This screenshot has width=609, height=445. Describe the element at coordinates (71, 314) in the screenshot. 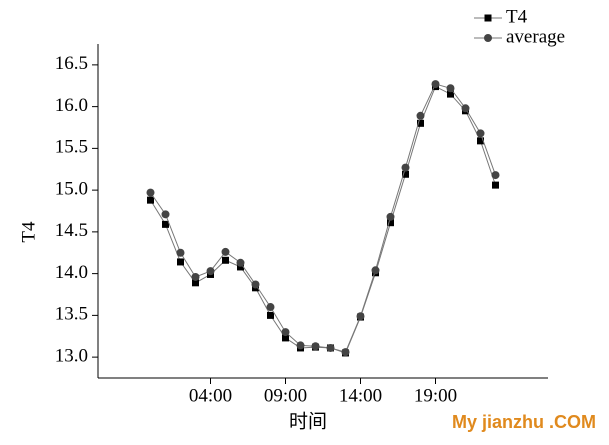

I see `y-tick-label: 13.5` at that location.